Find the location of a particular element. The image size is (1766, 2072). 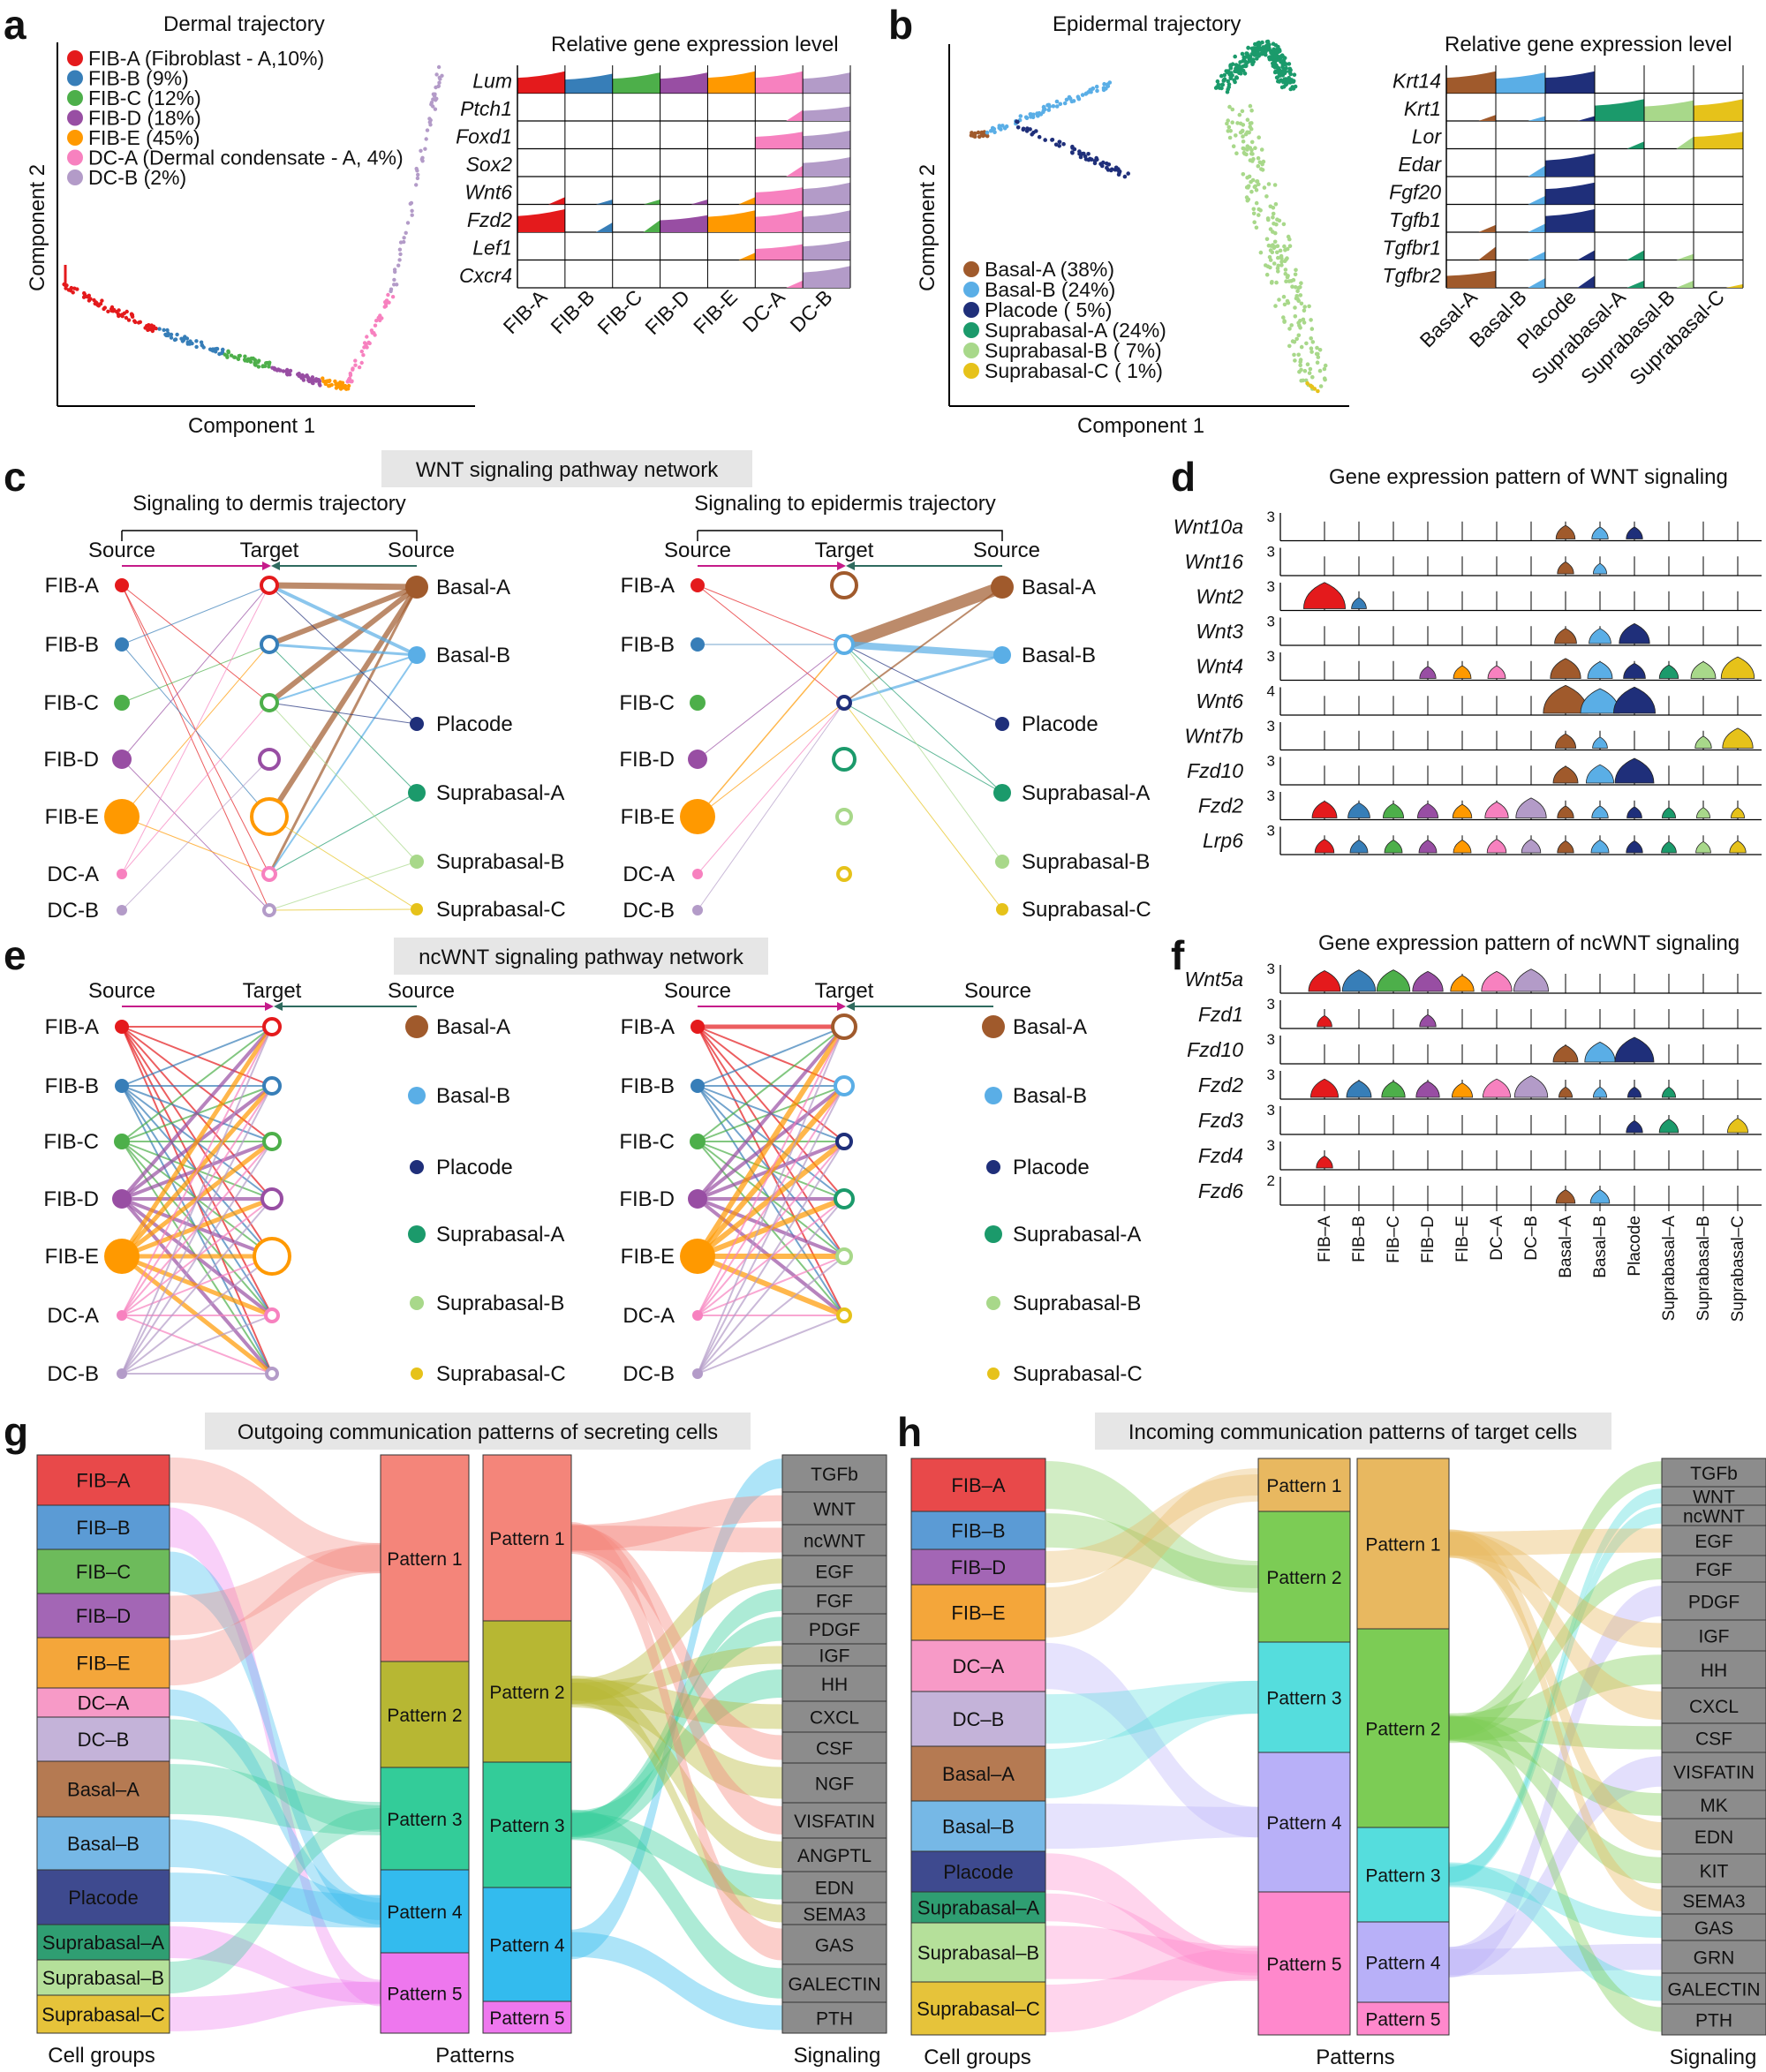

panel-g-footer-groups: Cell groups is located at coordinates (101, 2056).